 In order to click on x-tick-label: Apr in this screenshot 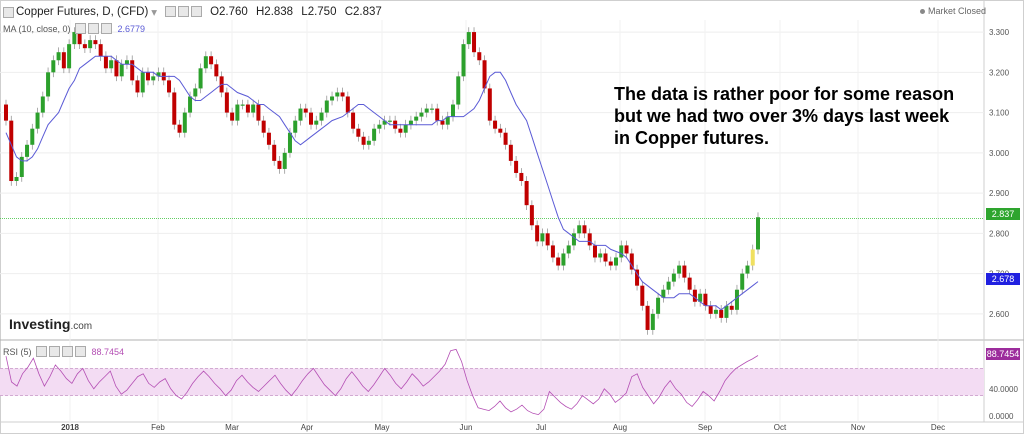, I will do `click(307, 427)`.